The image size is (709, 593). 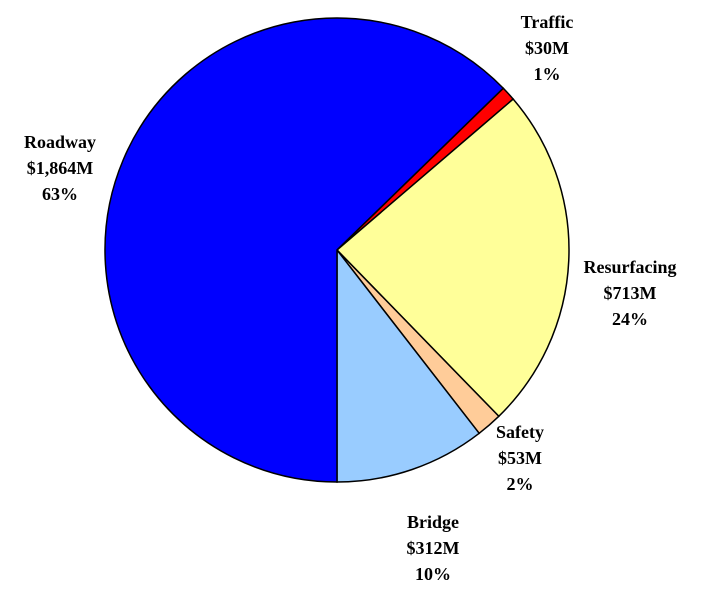 What do you see at coordinates (547, 22) in the screenshot?
I see `slice-label: Traffic` at bounding box center [547, 22].